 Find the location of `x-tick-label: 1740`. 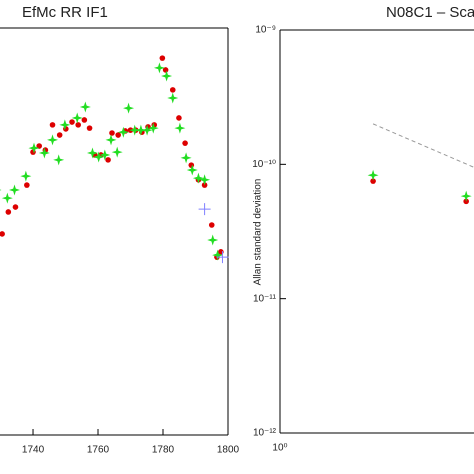

x-tick-label: 1740 is located at coordinates (33, 450).